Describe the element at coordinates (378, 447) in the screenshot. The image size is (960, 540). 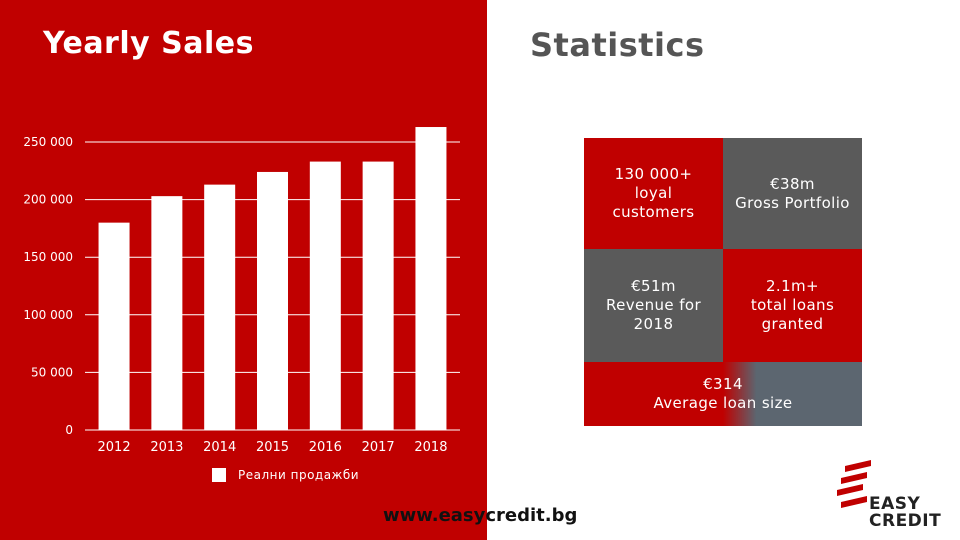
I see `x-tick-label: 2017` at that location.